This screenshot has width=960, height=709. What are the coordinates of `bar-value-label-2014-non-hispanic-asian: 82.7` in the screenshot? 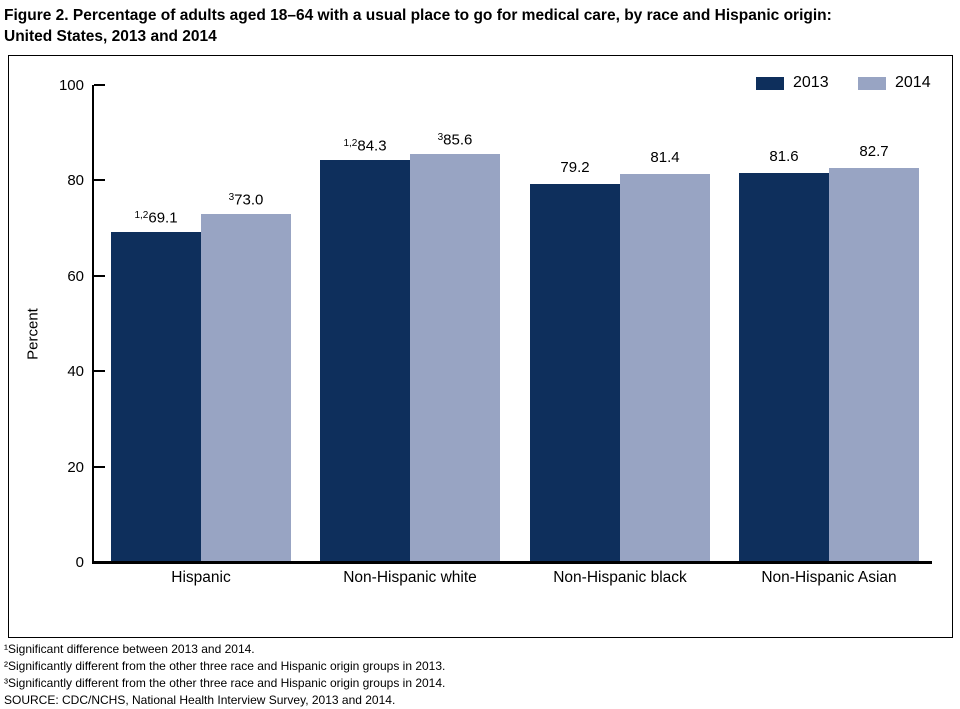 It's located at (874, 151).